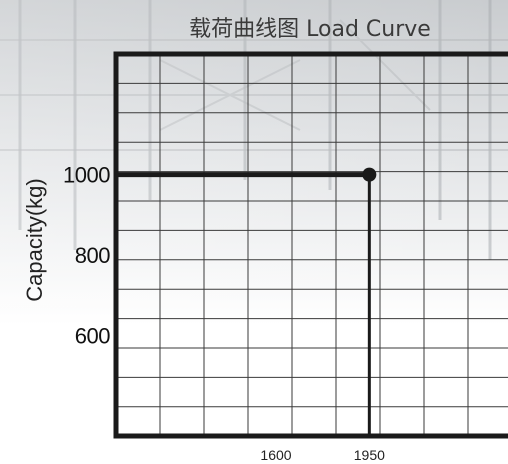 The height and width of the screenshot is (464, 508). I want to click on x-tick-label: 1600, so click(275, 455).